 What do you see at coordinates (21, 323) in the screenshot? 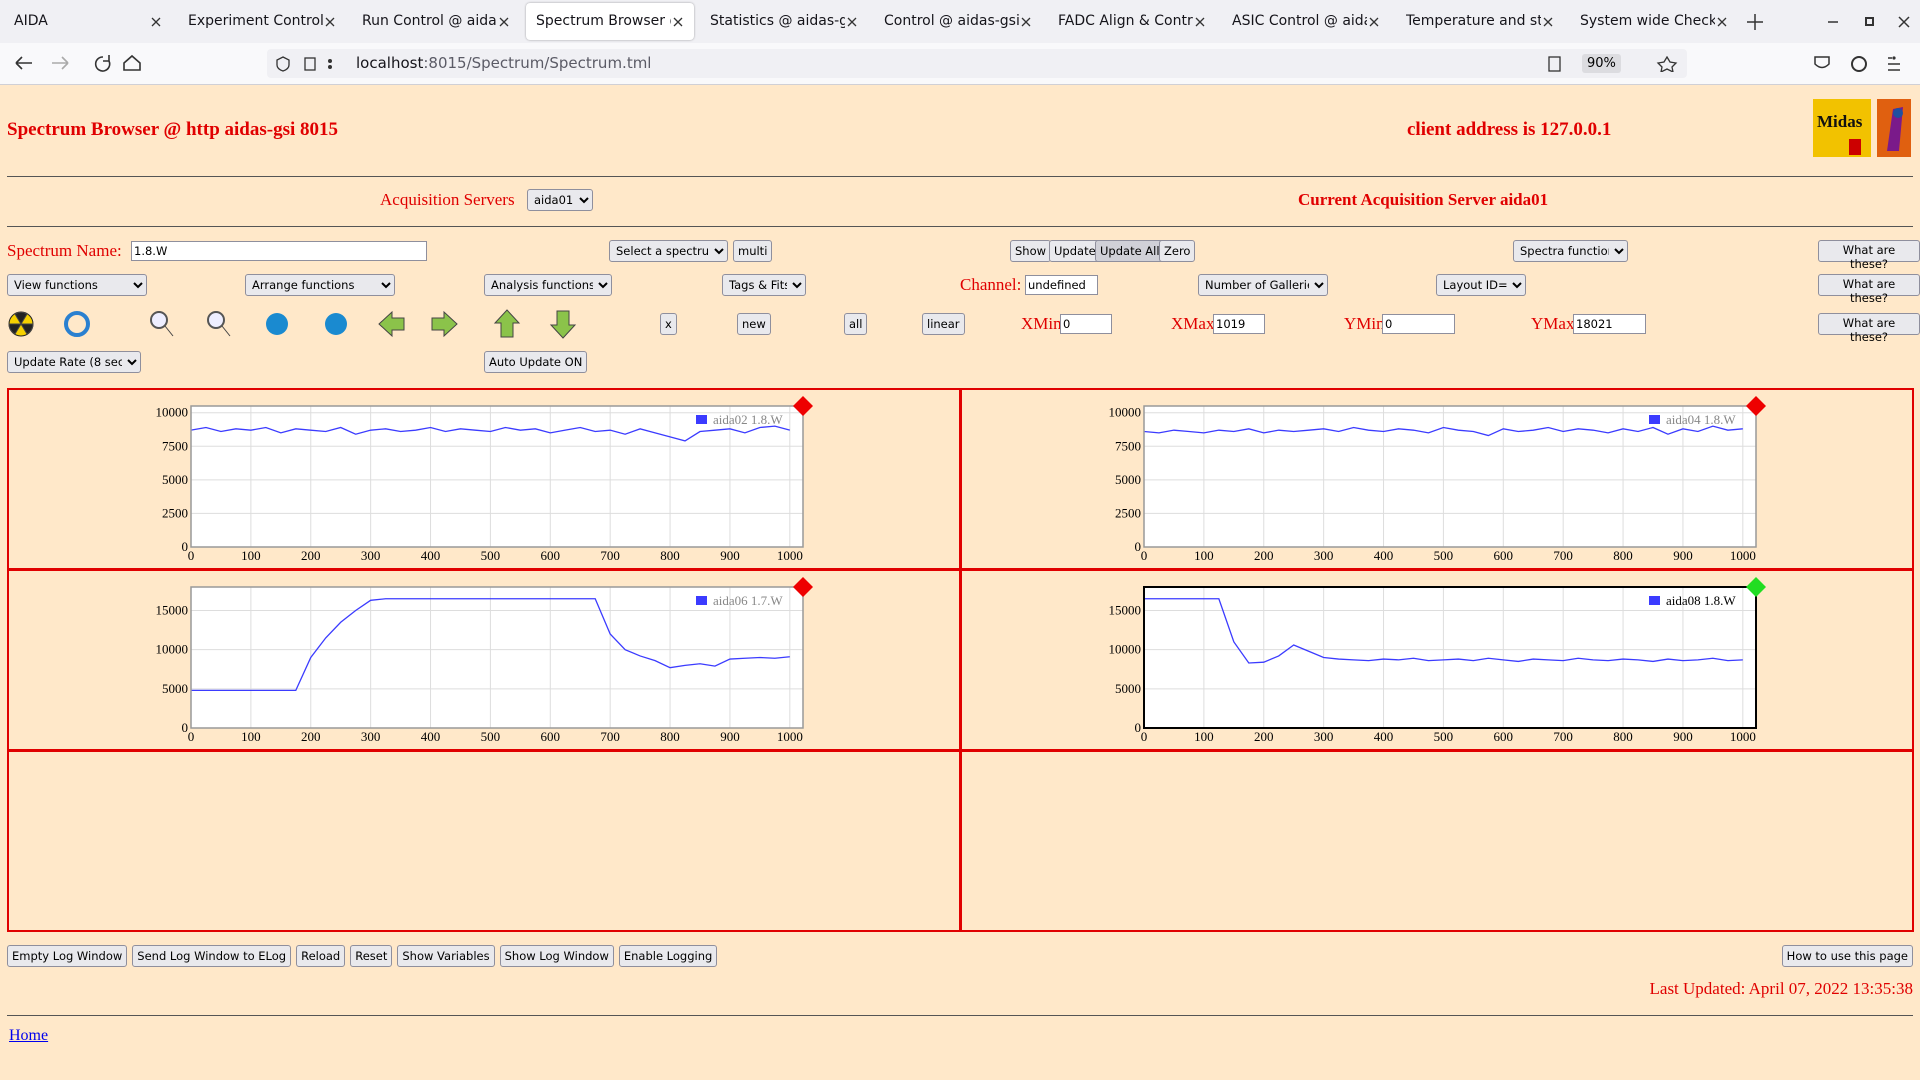
I see `icon-radiation-blades` at bounding box center [21, 323].